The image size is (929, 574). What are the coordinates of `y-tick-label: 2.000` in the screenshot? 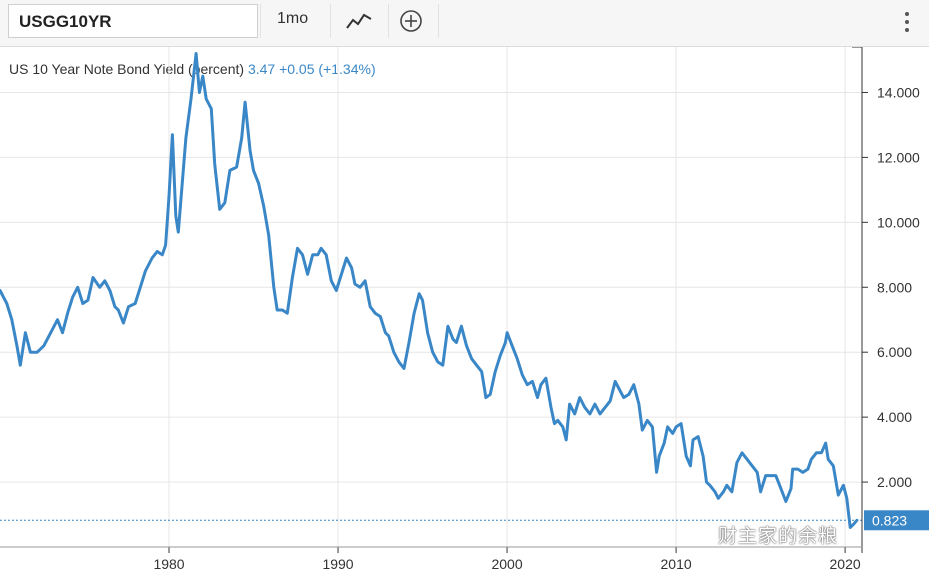 It's located at (894, 482).